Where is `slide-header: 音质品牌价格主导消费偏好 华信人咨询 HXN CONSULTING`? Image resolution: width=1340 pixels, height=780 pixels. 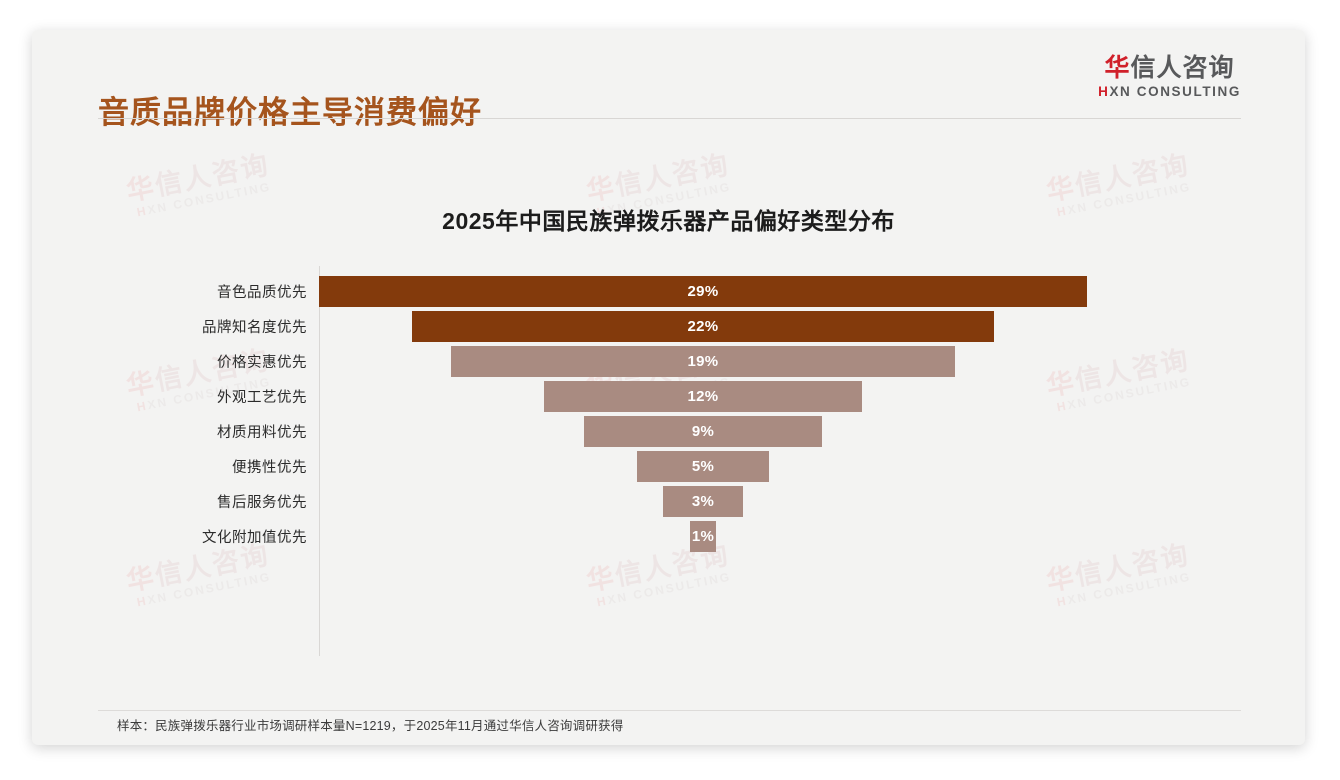
slide-header: 音质品牌价格主导消费偏好 华信人咨询 HXN CONSULTING is located at coordinates (668, 80).